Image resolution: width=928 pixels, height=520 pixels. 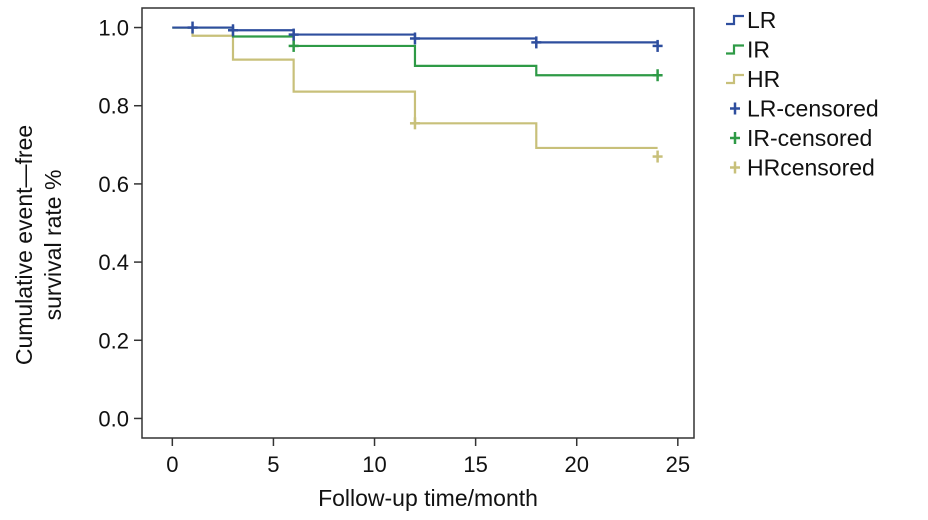 What do you see at coordinates (811, 168) in the screenshot?
I see `legend-label: HRcensored` at bounding box center [811, 168].